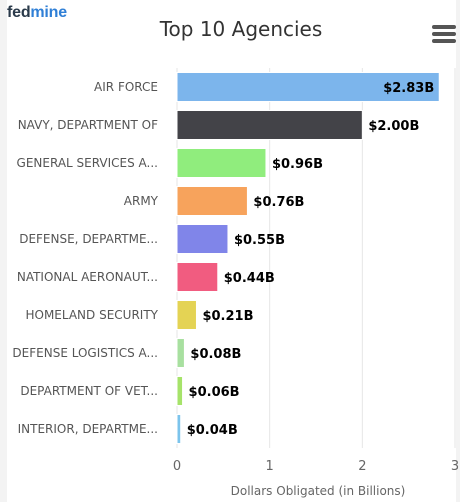 The image size is (460, 502). Describe the element at coordinates (141, 201) in the screenshot. I see `category-label: ARMY` at that location.